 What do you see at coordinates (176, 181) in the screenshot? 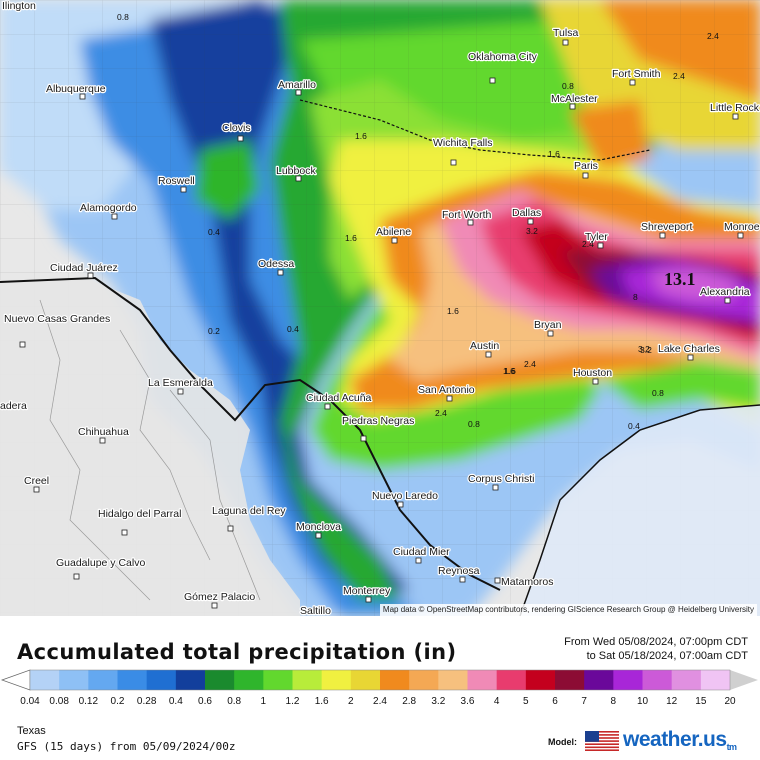
I see `city-label: Roswell` at bounding box center [176, 181].